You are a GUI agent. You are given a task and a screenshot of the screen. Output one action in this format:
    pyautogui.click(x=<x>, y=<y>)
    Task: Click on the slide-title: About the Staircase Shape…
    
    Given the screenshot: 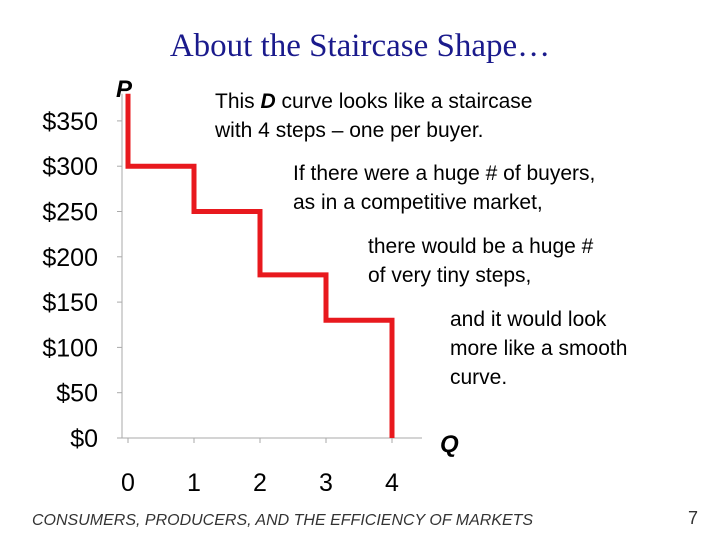 What is the action you would take?
    pyautogui.click(x=360, y=46)
    